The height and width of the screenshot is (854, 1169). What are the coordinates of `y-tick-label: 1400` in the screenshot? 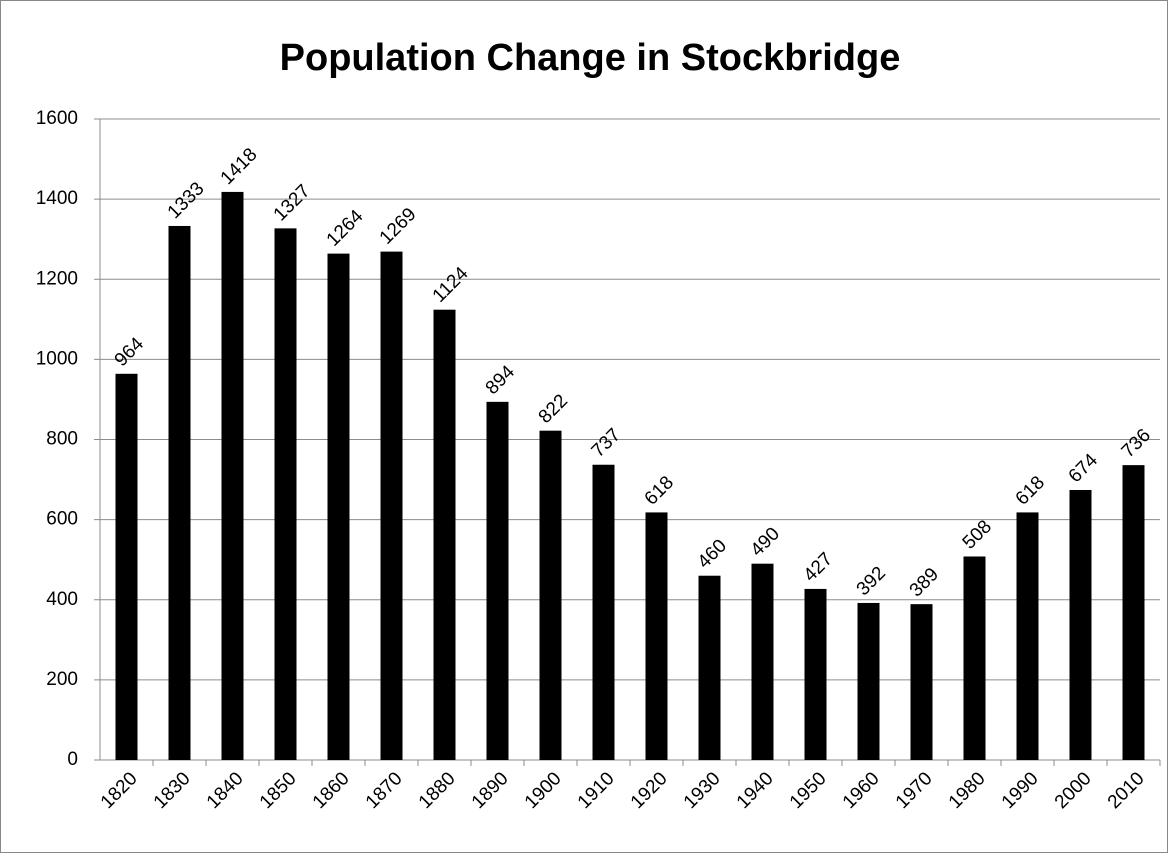 It's located at (57, 198).